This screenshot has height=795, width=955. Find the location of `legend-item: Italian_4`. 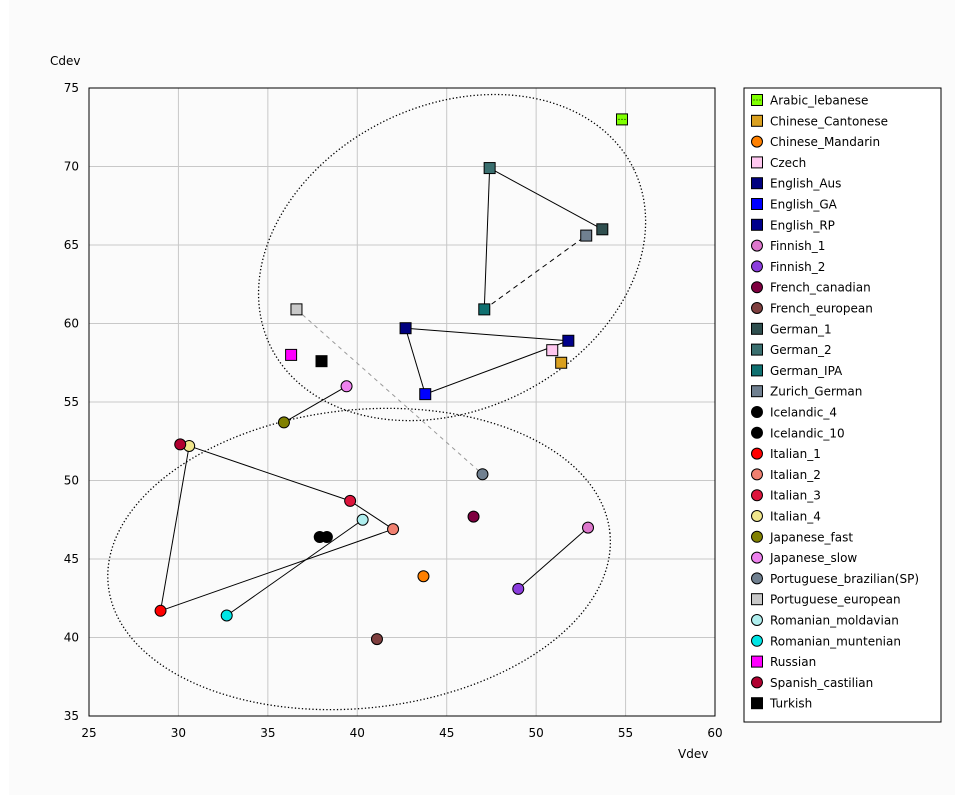

legend-item: Italian_4 is located at coordinates (786, 517).